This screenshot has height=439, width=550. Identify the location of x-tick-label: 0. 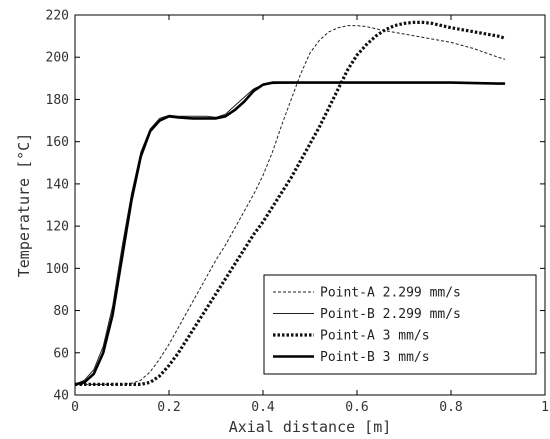
(75, 407).